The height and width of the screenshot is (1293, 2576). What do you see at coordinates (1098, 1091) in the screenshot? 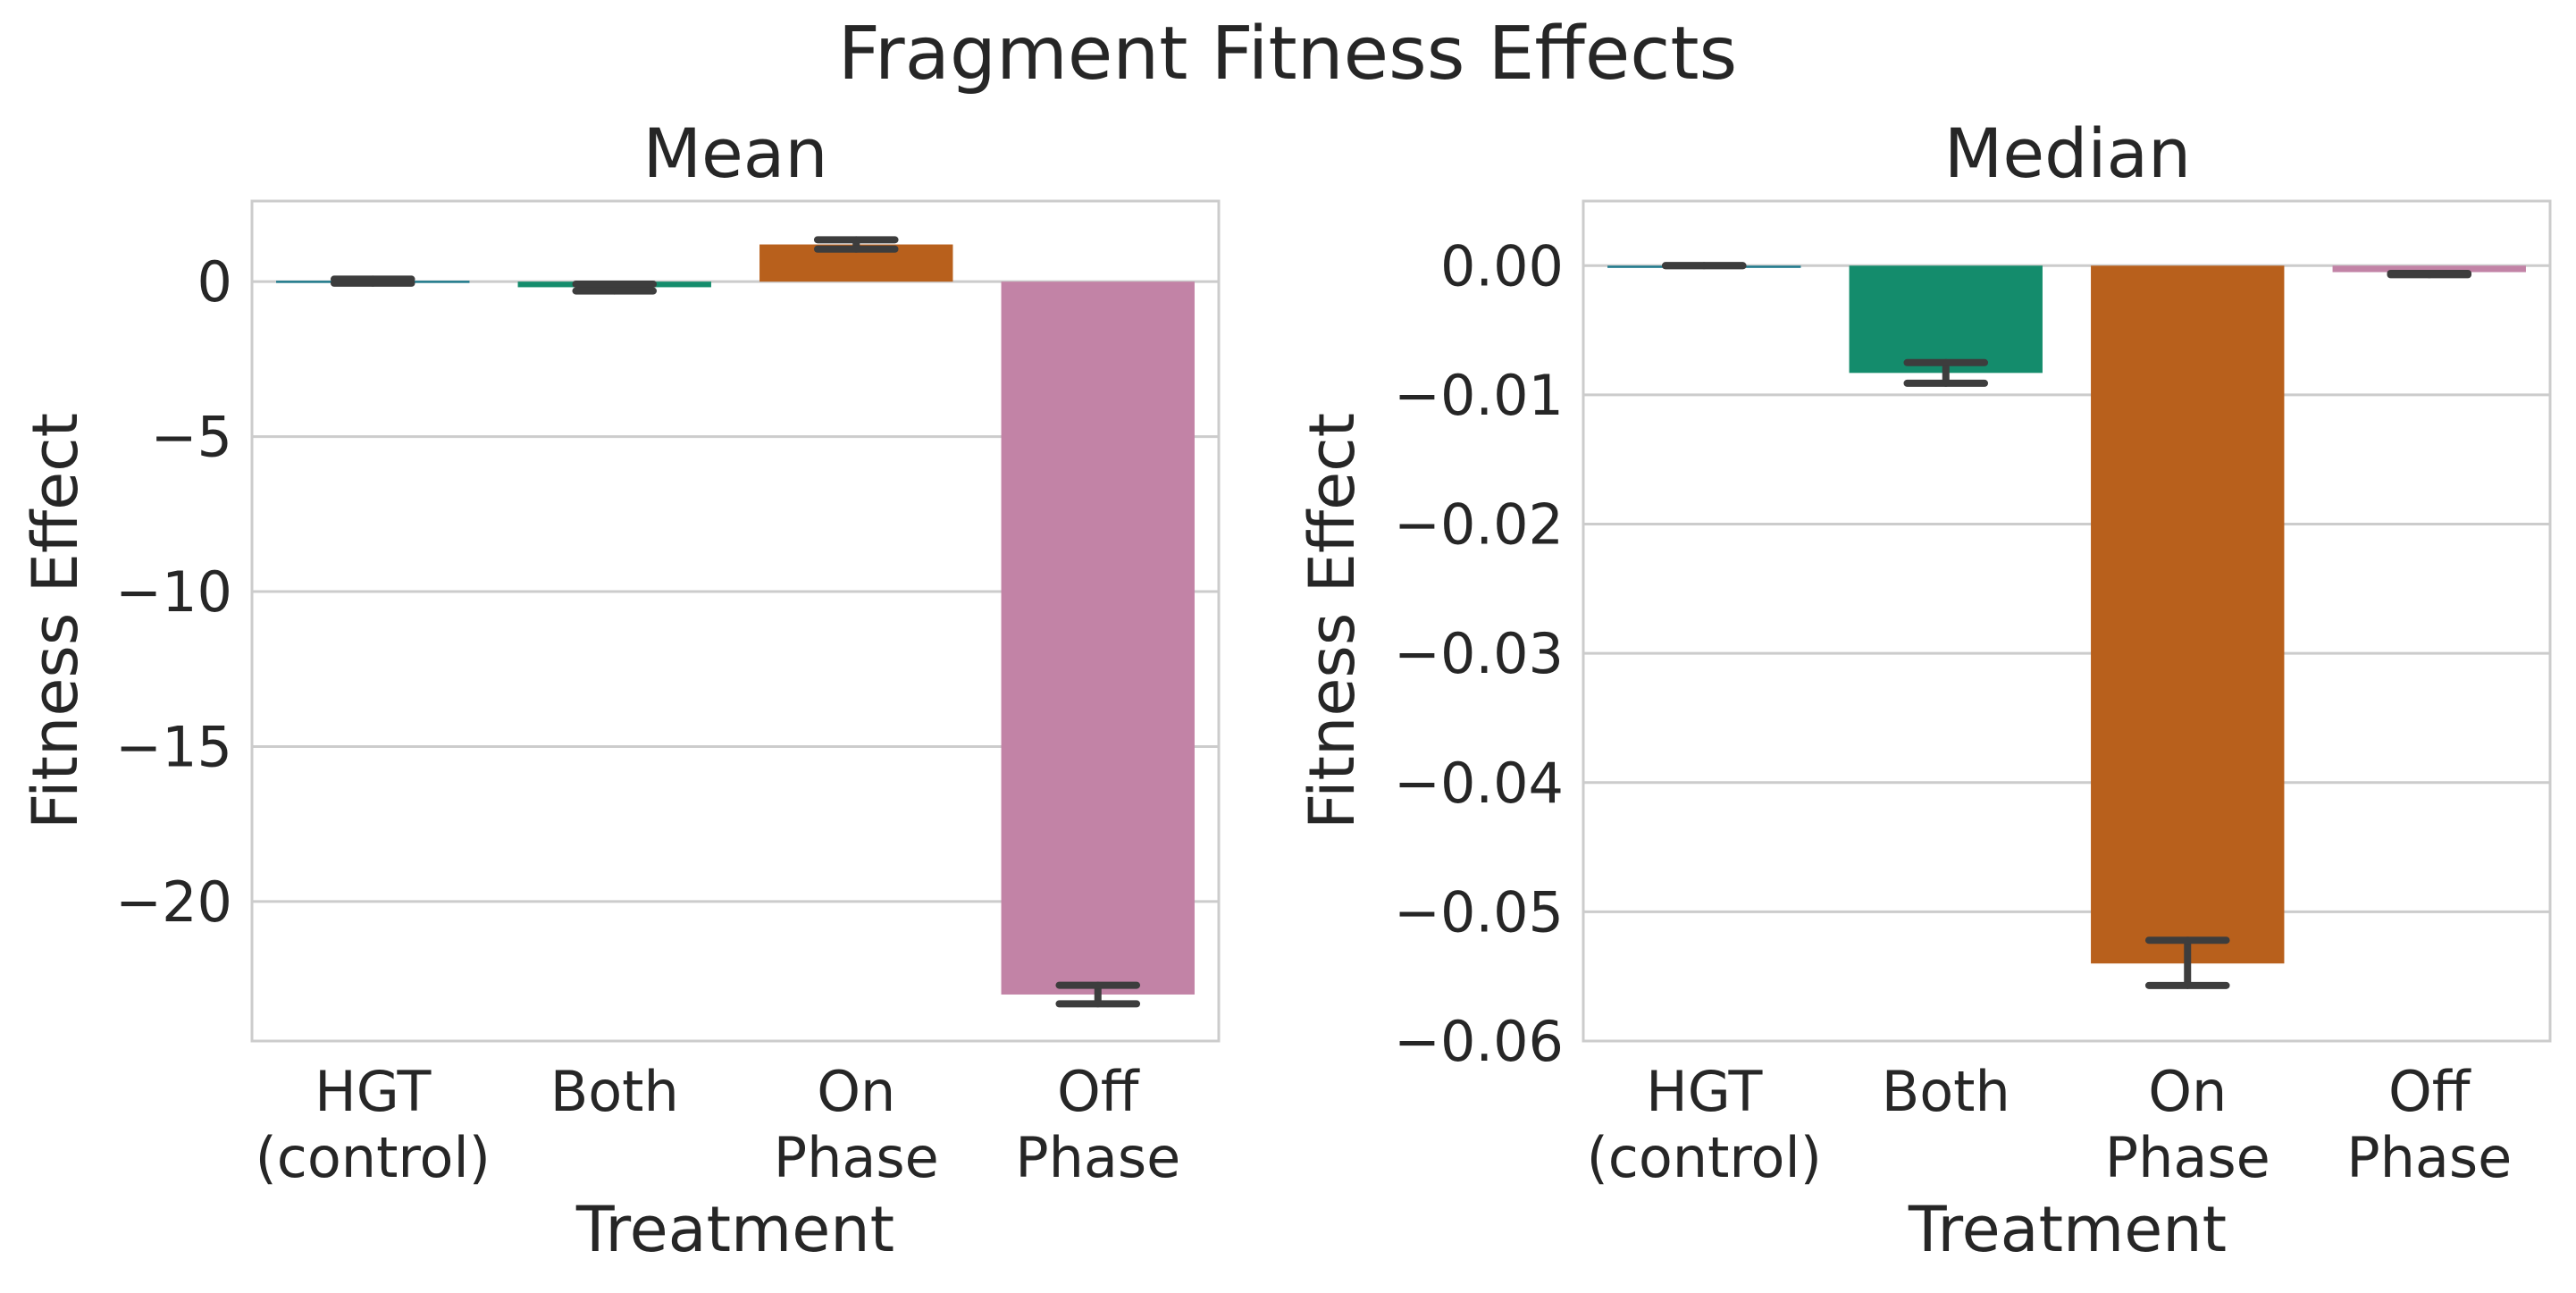
I see `x-tick-label-mean-3-0: Off` at bounding box center [1098, 1091].